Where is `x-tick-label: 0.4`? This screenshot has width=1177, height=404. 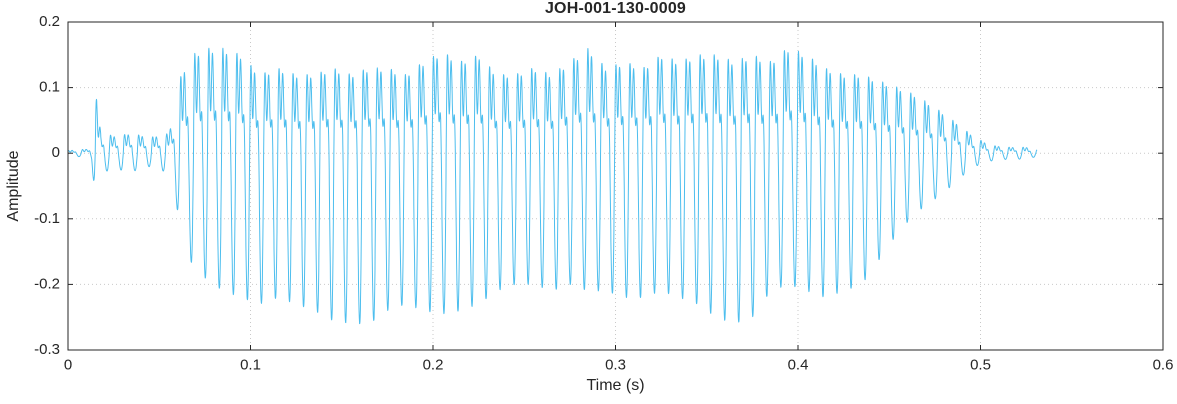
x-tick-label: 0.4 is located at coordinates (798, 364).